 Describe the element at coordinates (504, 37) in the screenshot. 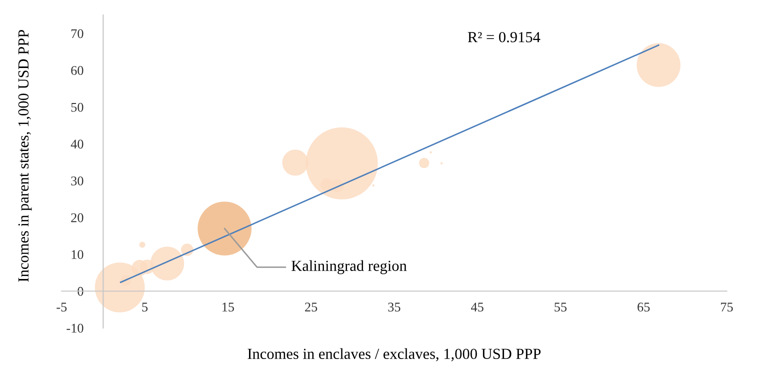

I see `annotation: R² = 0.9154` at that location.